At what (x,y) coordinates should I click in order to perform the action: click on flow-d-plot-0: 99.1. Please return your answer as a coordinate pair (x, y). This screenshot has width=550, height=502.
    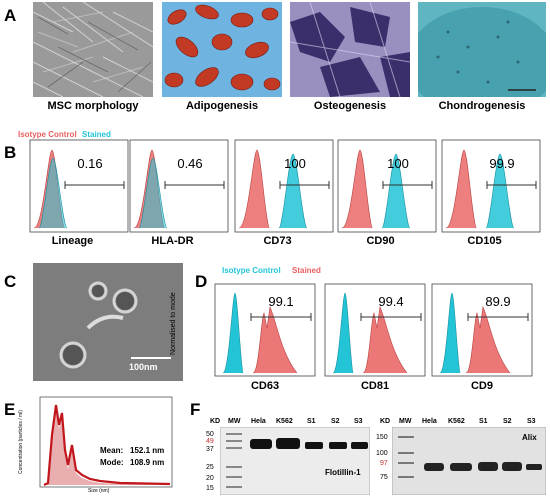
    Looking at the image, I should click on (265, 330).